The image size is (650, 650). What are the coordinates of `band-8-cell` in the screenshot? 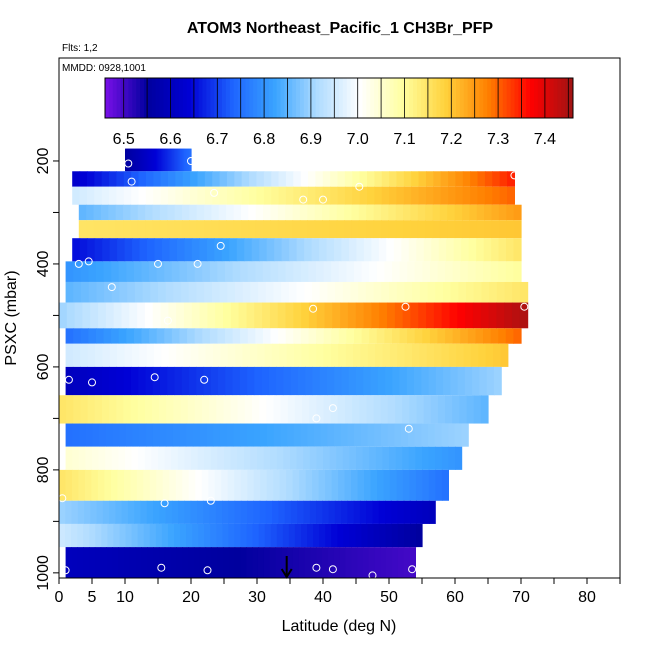 It's located at (414, 315).